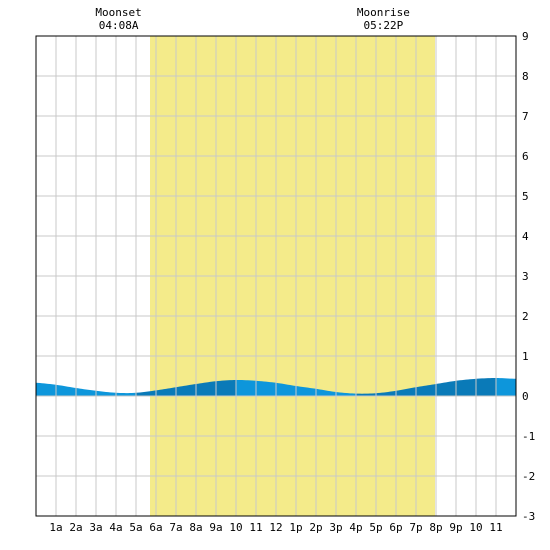 This screenshot has height=550, width=550. I want to click on x-tick-label: 2p, so click(315, 527).